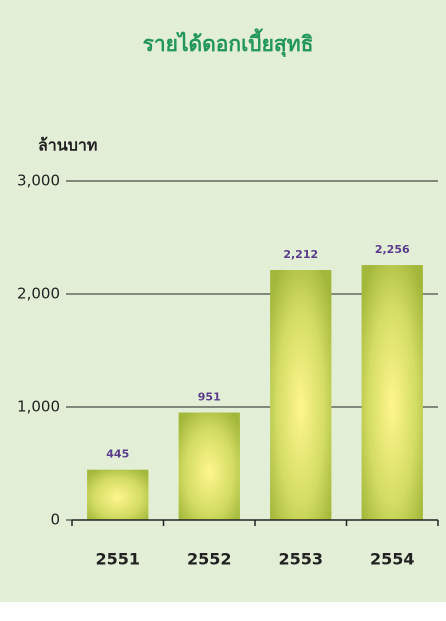  What do you see at coordinates (209, 559) in the screenshot?
I see `x-tick-label: 2552` at bounding box center [209, 559].